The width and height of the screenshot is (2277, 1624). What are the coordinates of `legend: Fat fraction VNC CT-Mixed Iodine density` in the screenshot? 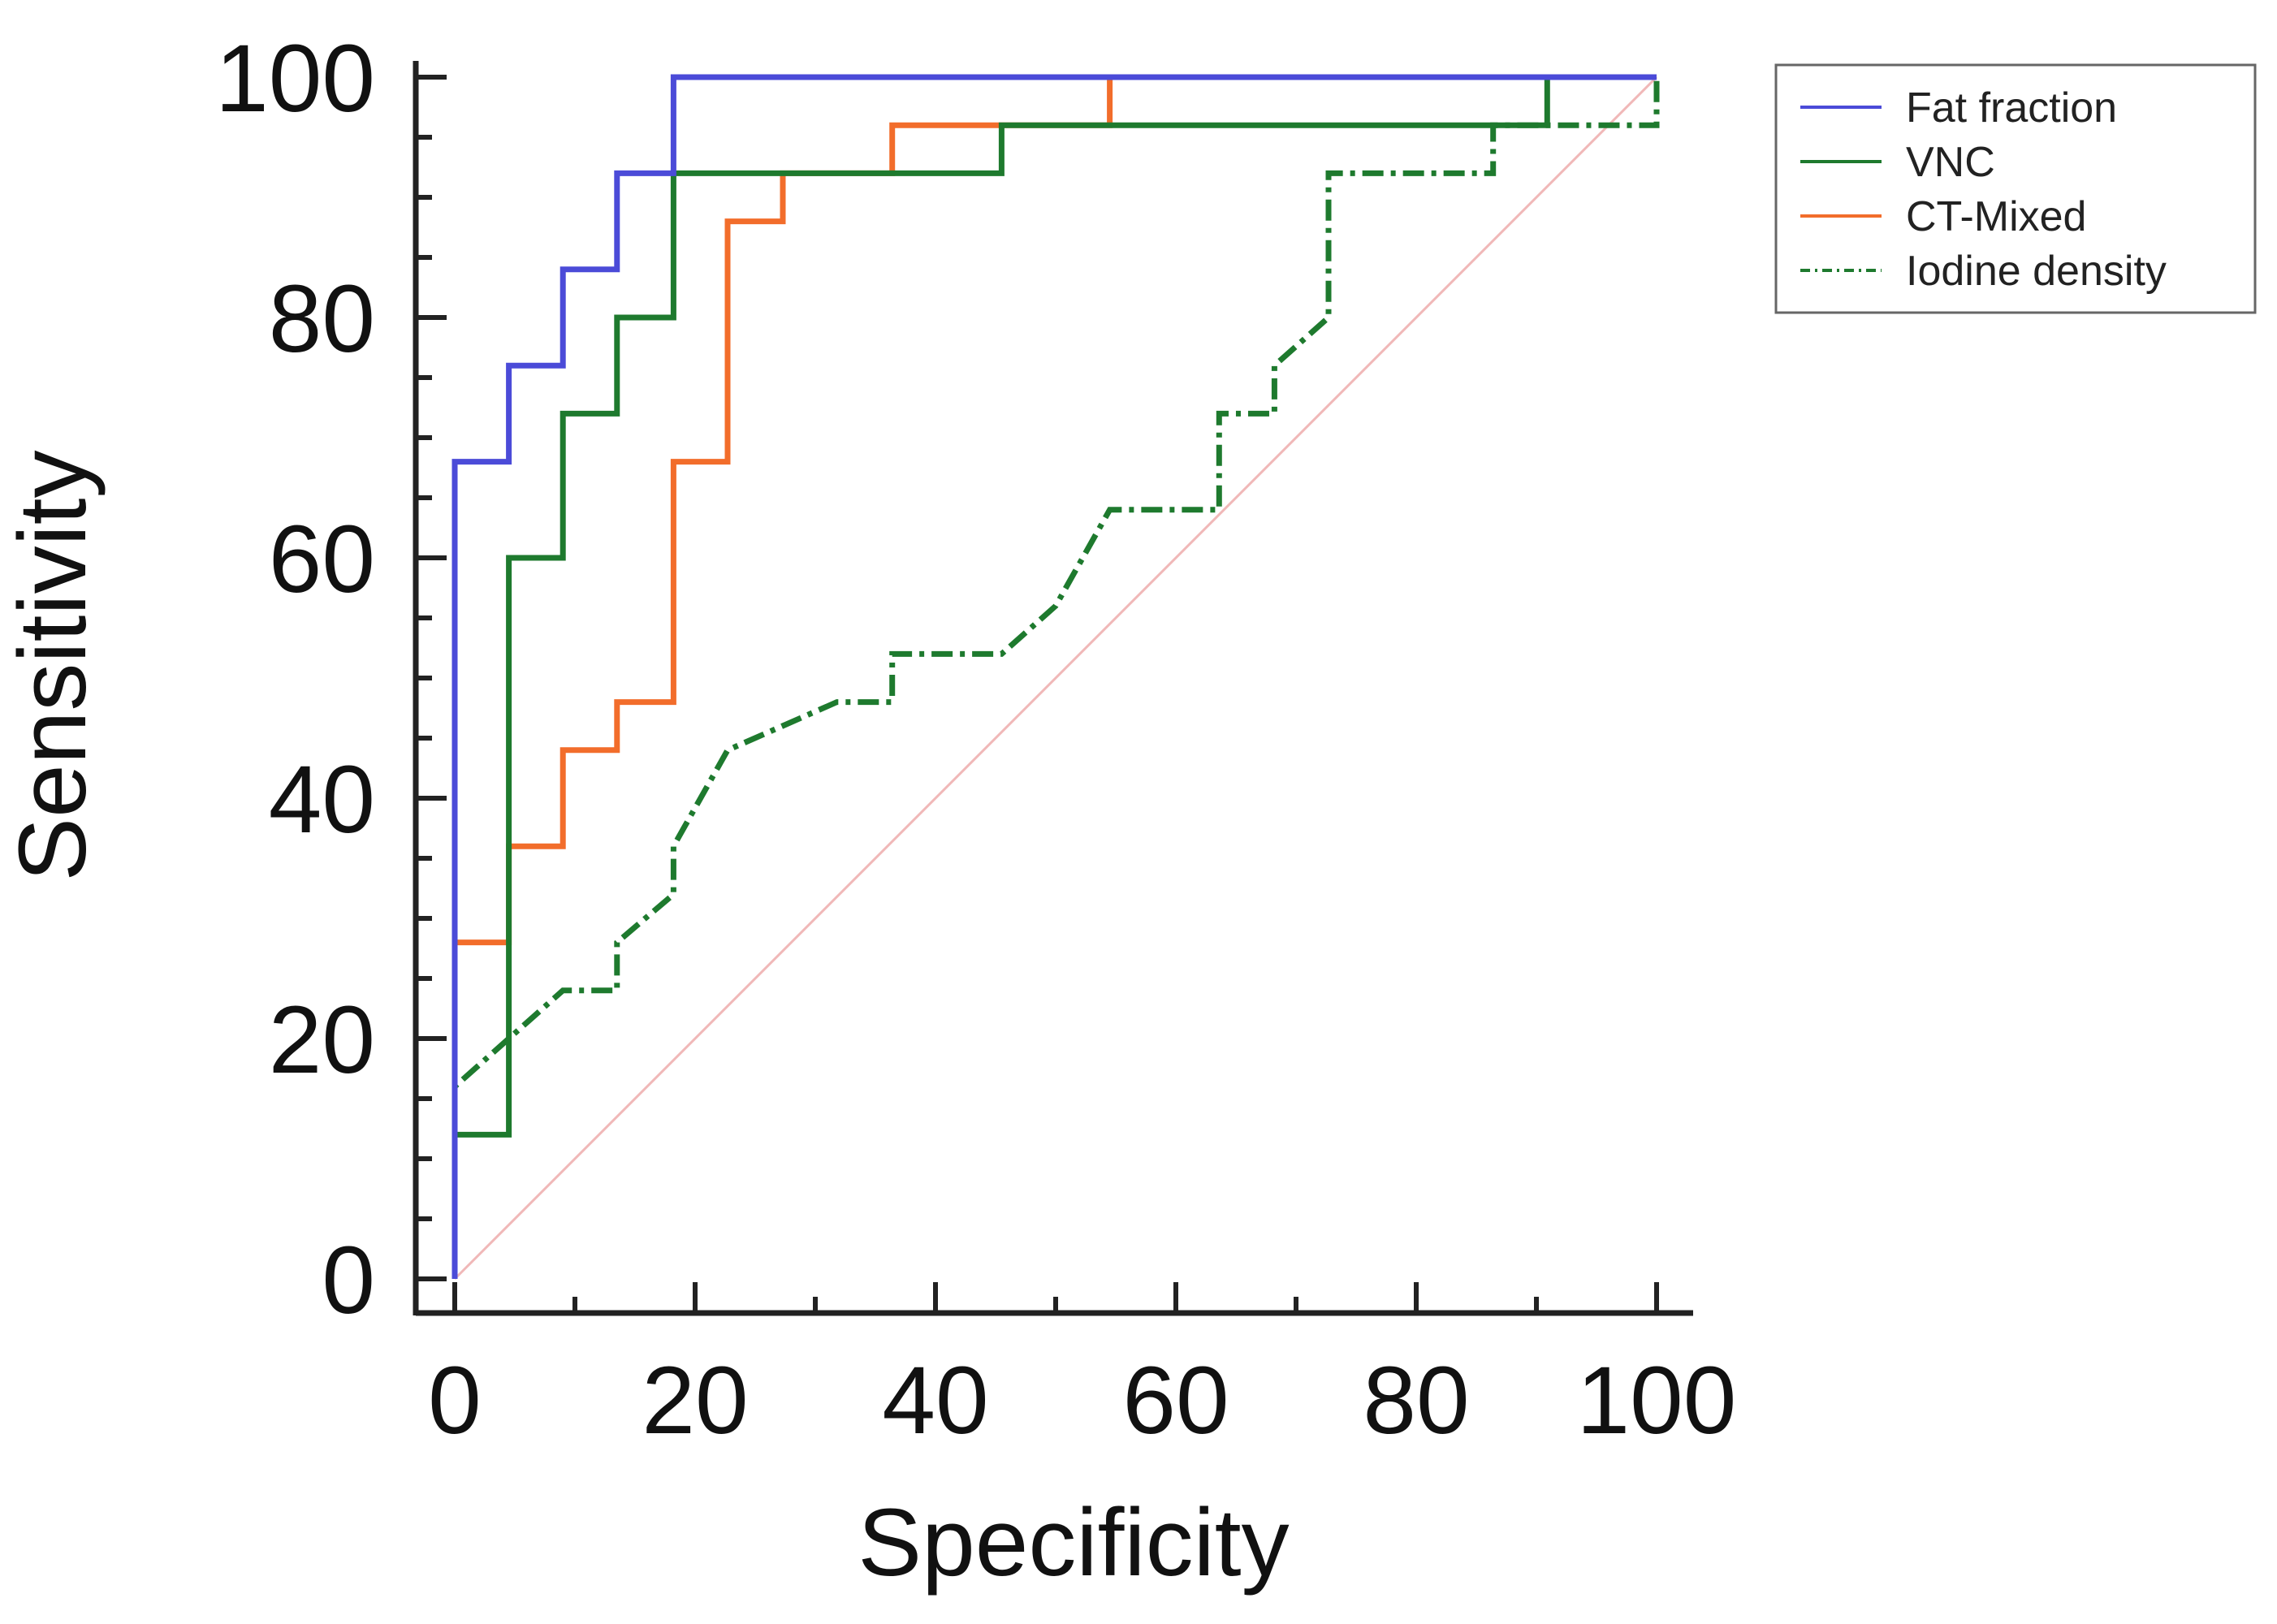 It's located at (2015, 188).